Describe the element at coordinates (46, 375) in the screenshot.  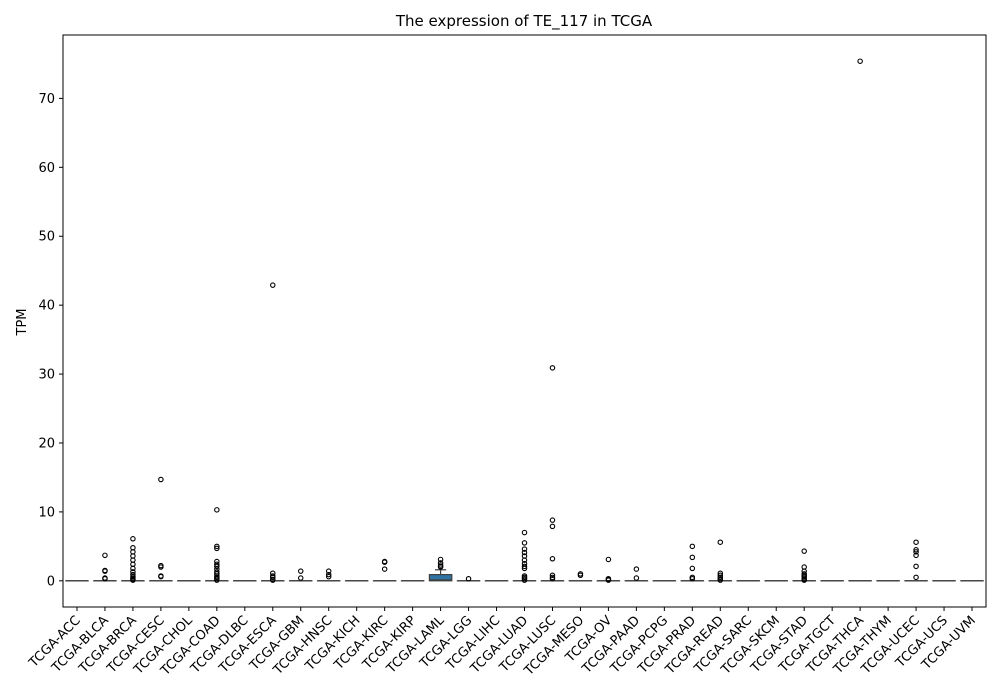
I see `y-tick-label: 30` at that location.